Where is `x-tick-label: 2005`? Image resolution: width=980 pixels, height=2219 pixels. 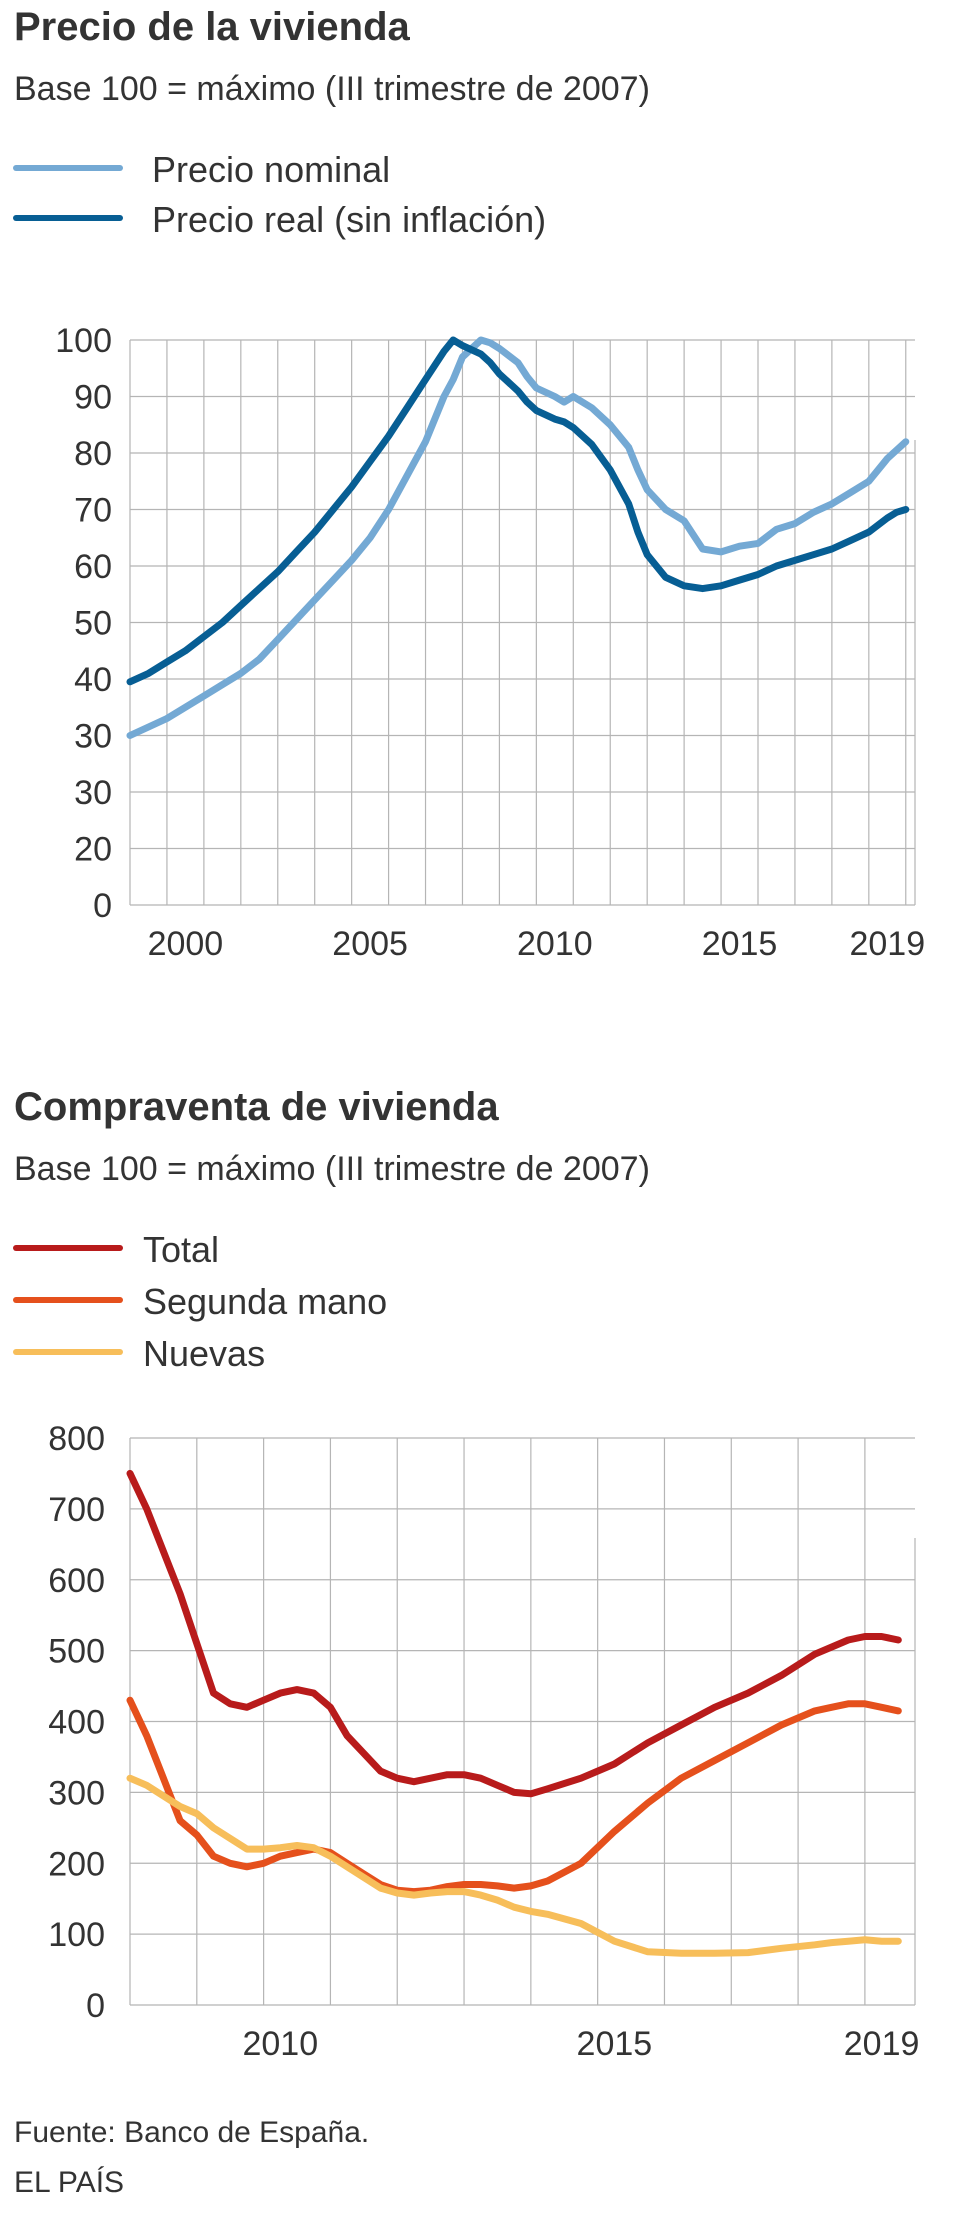
x-tick-label: 2005 is located at coordinates (370, 944).